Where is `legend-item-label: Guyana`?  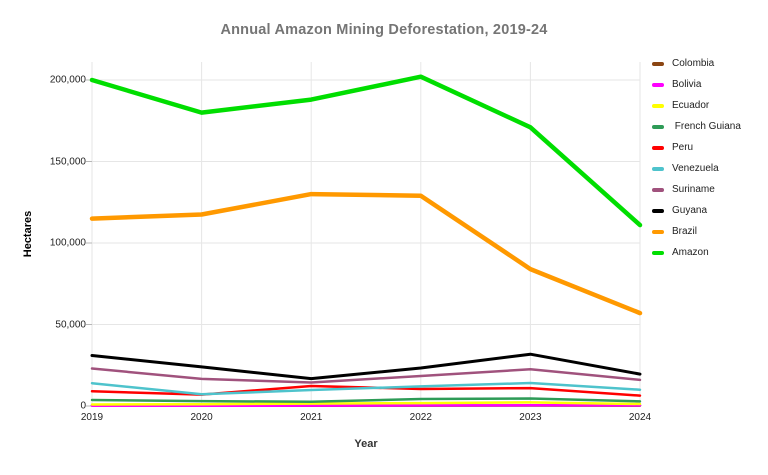 legend-item-label: Guyana is located at coordinates (690, 210).